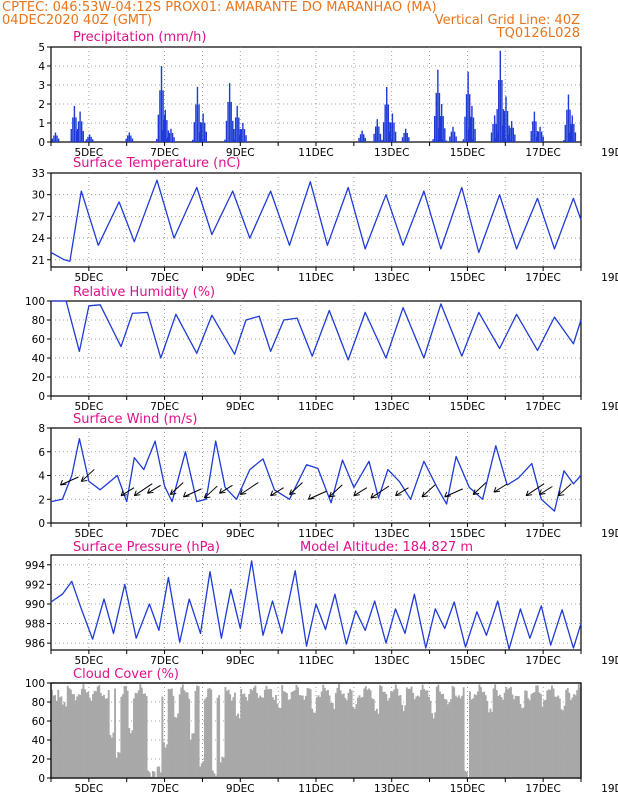 Image resolution: width=618 pixels, height=800 pixels. What do you see at coordinates (38, 196) in the screenshot?
I see `temp-ytick-label: 30` at bounding box center [38, 196].